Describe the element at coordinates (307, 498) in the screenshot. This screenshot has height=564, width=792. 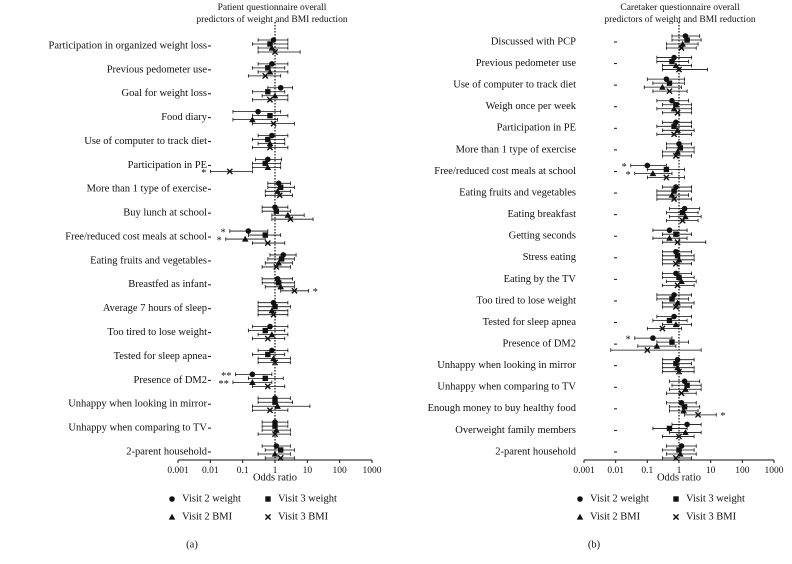
I see `legend-label: Visit 3 weight` at that location.